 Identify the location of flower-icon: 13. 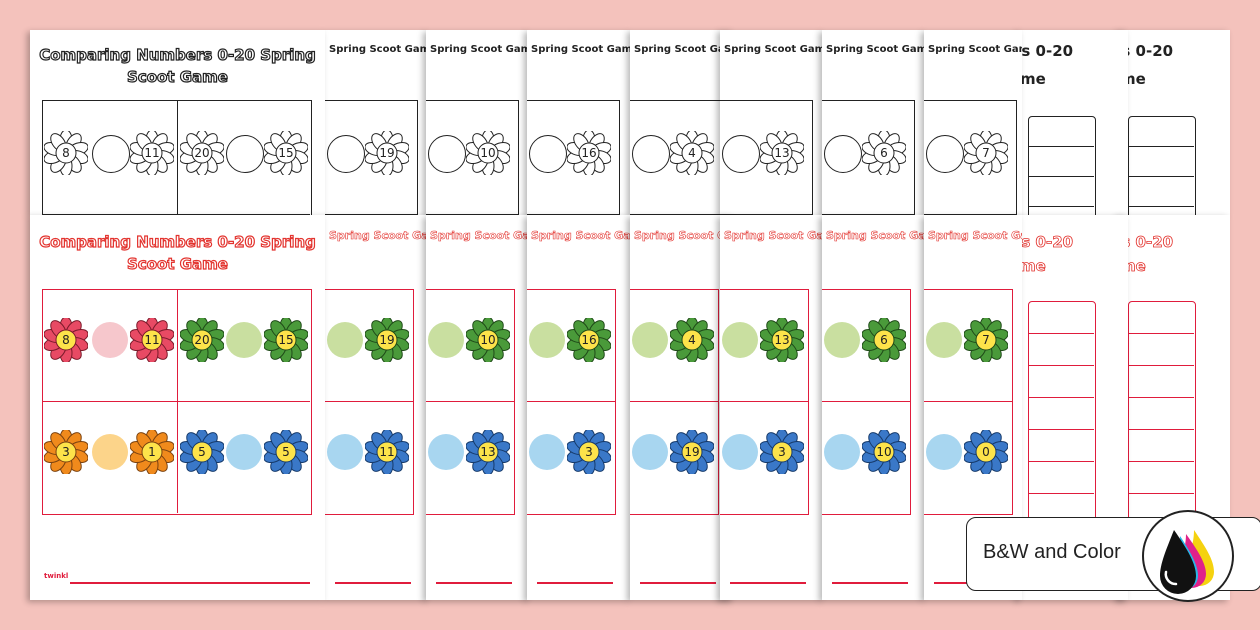
(782, 153).